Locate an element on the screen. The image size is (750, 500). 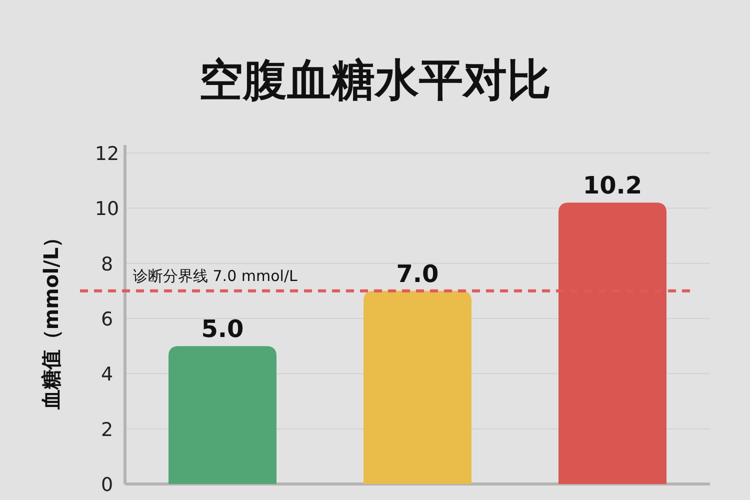
y-tick-label: 0 is located at coordinates (107, 485).